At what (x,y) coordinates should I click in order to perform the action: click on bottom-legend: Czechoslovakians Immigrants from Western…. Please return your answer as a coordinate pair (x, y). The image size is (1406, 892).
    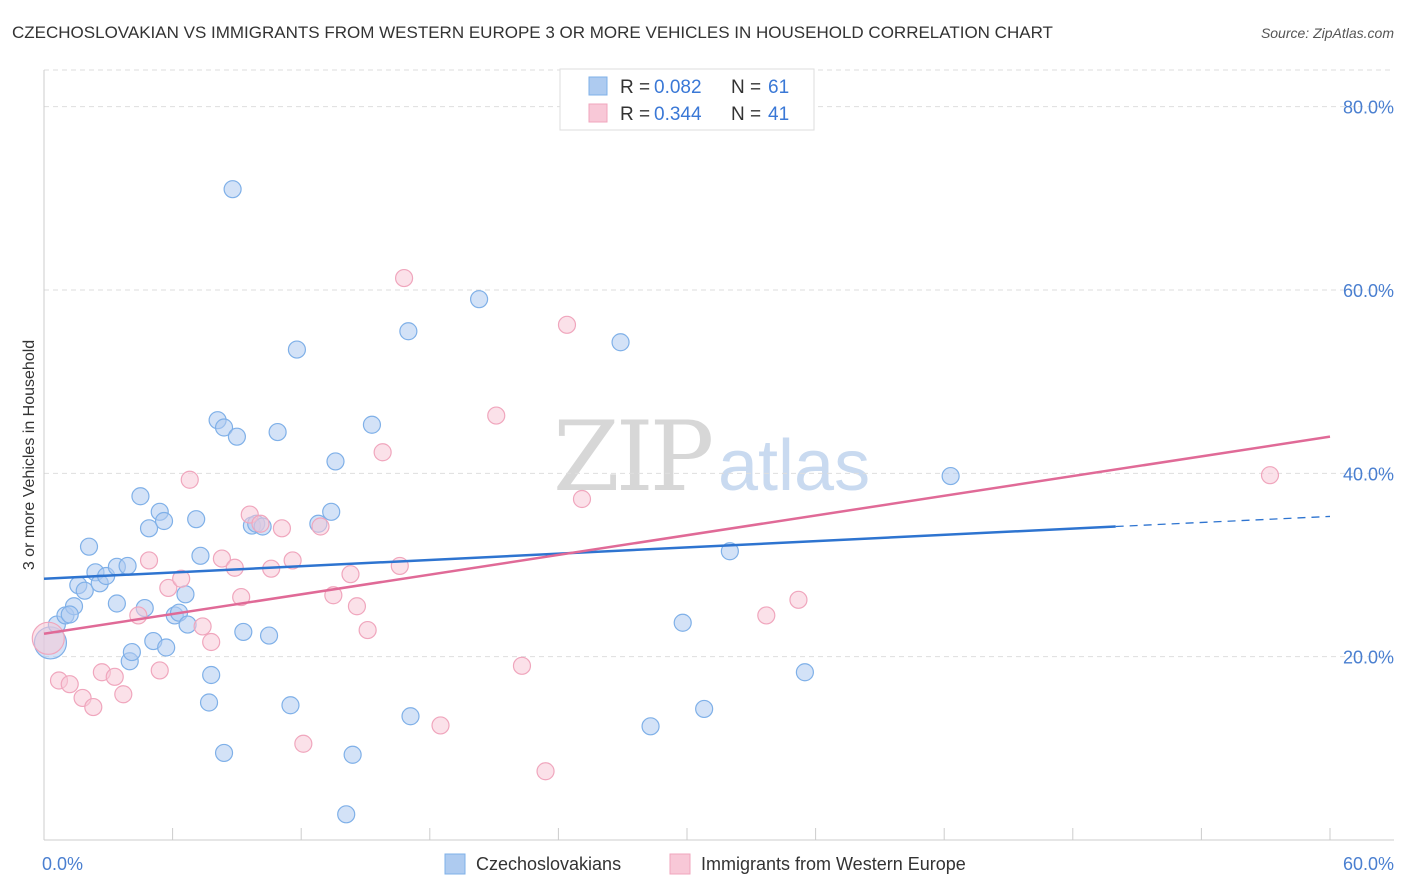
    Looking at the image, I should click on (705, 864).